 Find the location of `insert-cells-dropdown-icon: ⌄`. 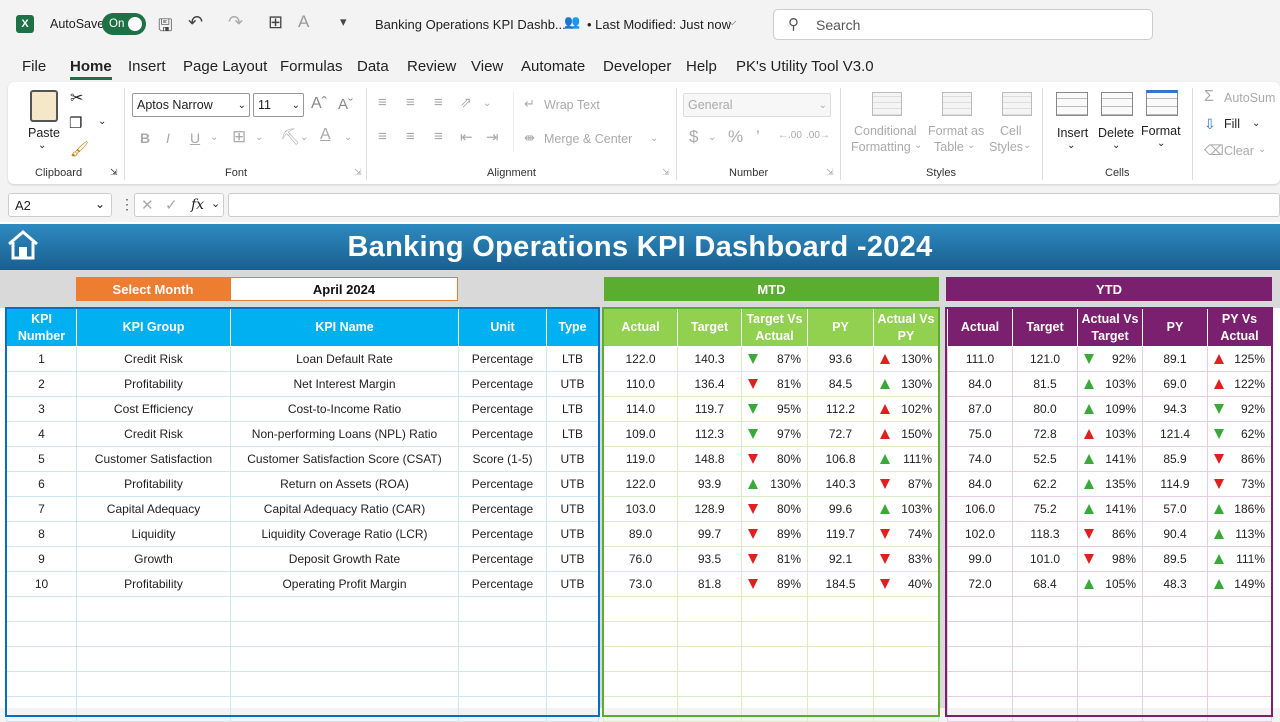

insert-cells-dropdown-icon: ⌄ is located at coordinates (1071, 145).